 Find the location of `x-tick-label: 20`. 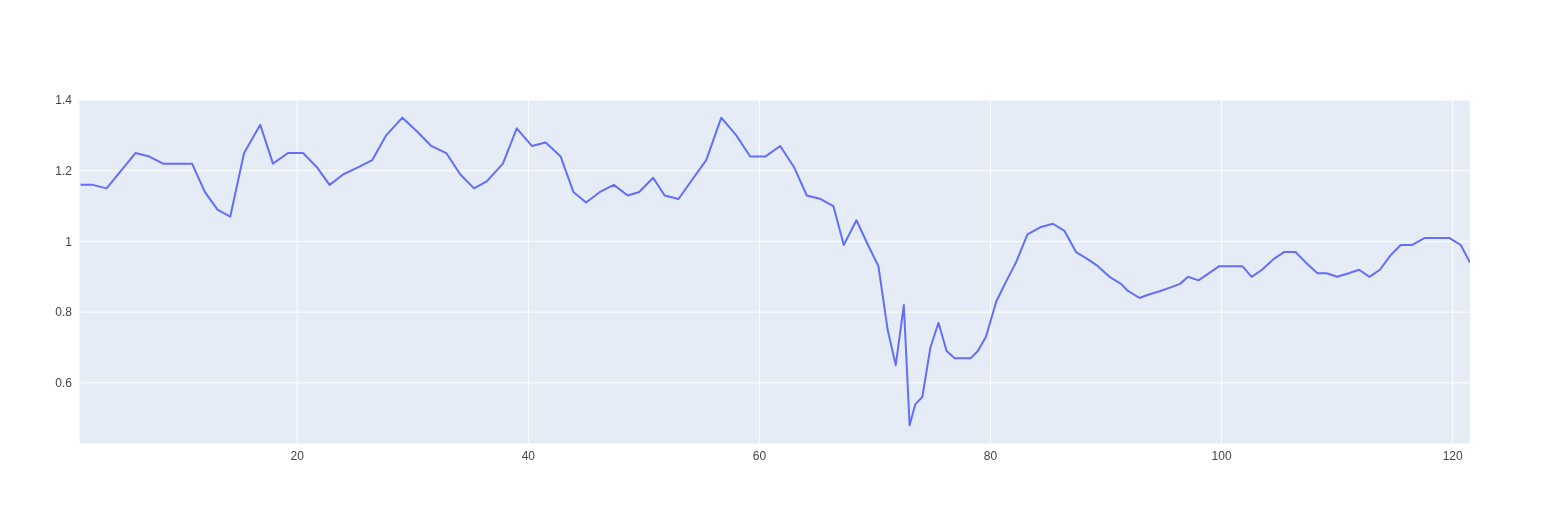

x-tick-label: 20 is located at coordinates (297, 455).